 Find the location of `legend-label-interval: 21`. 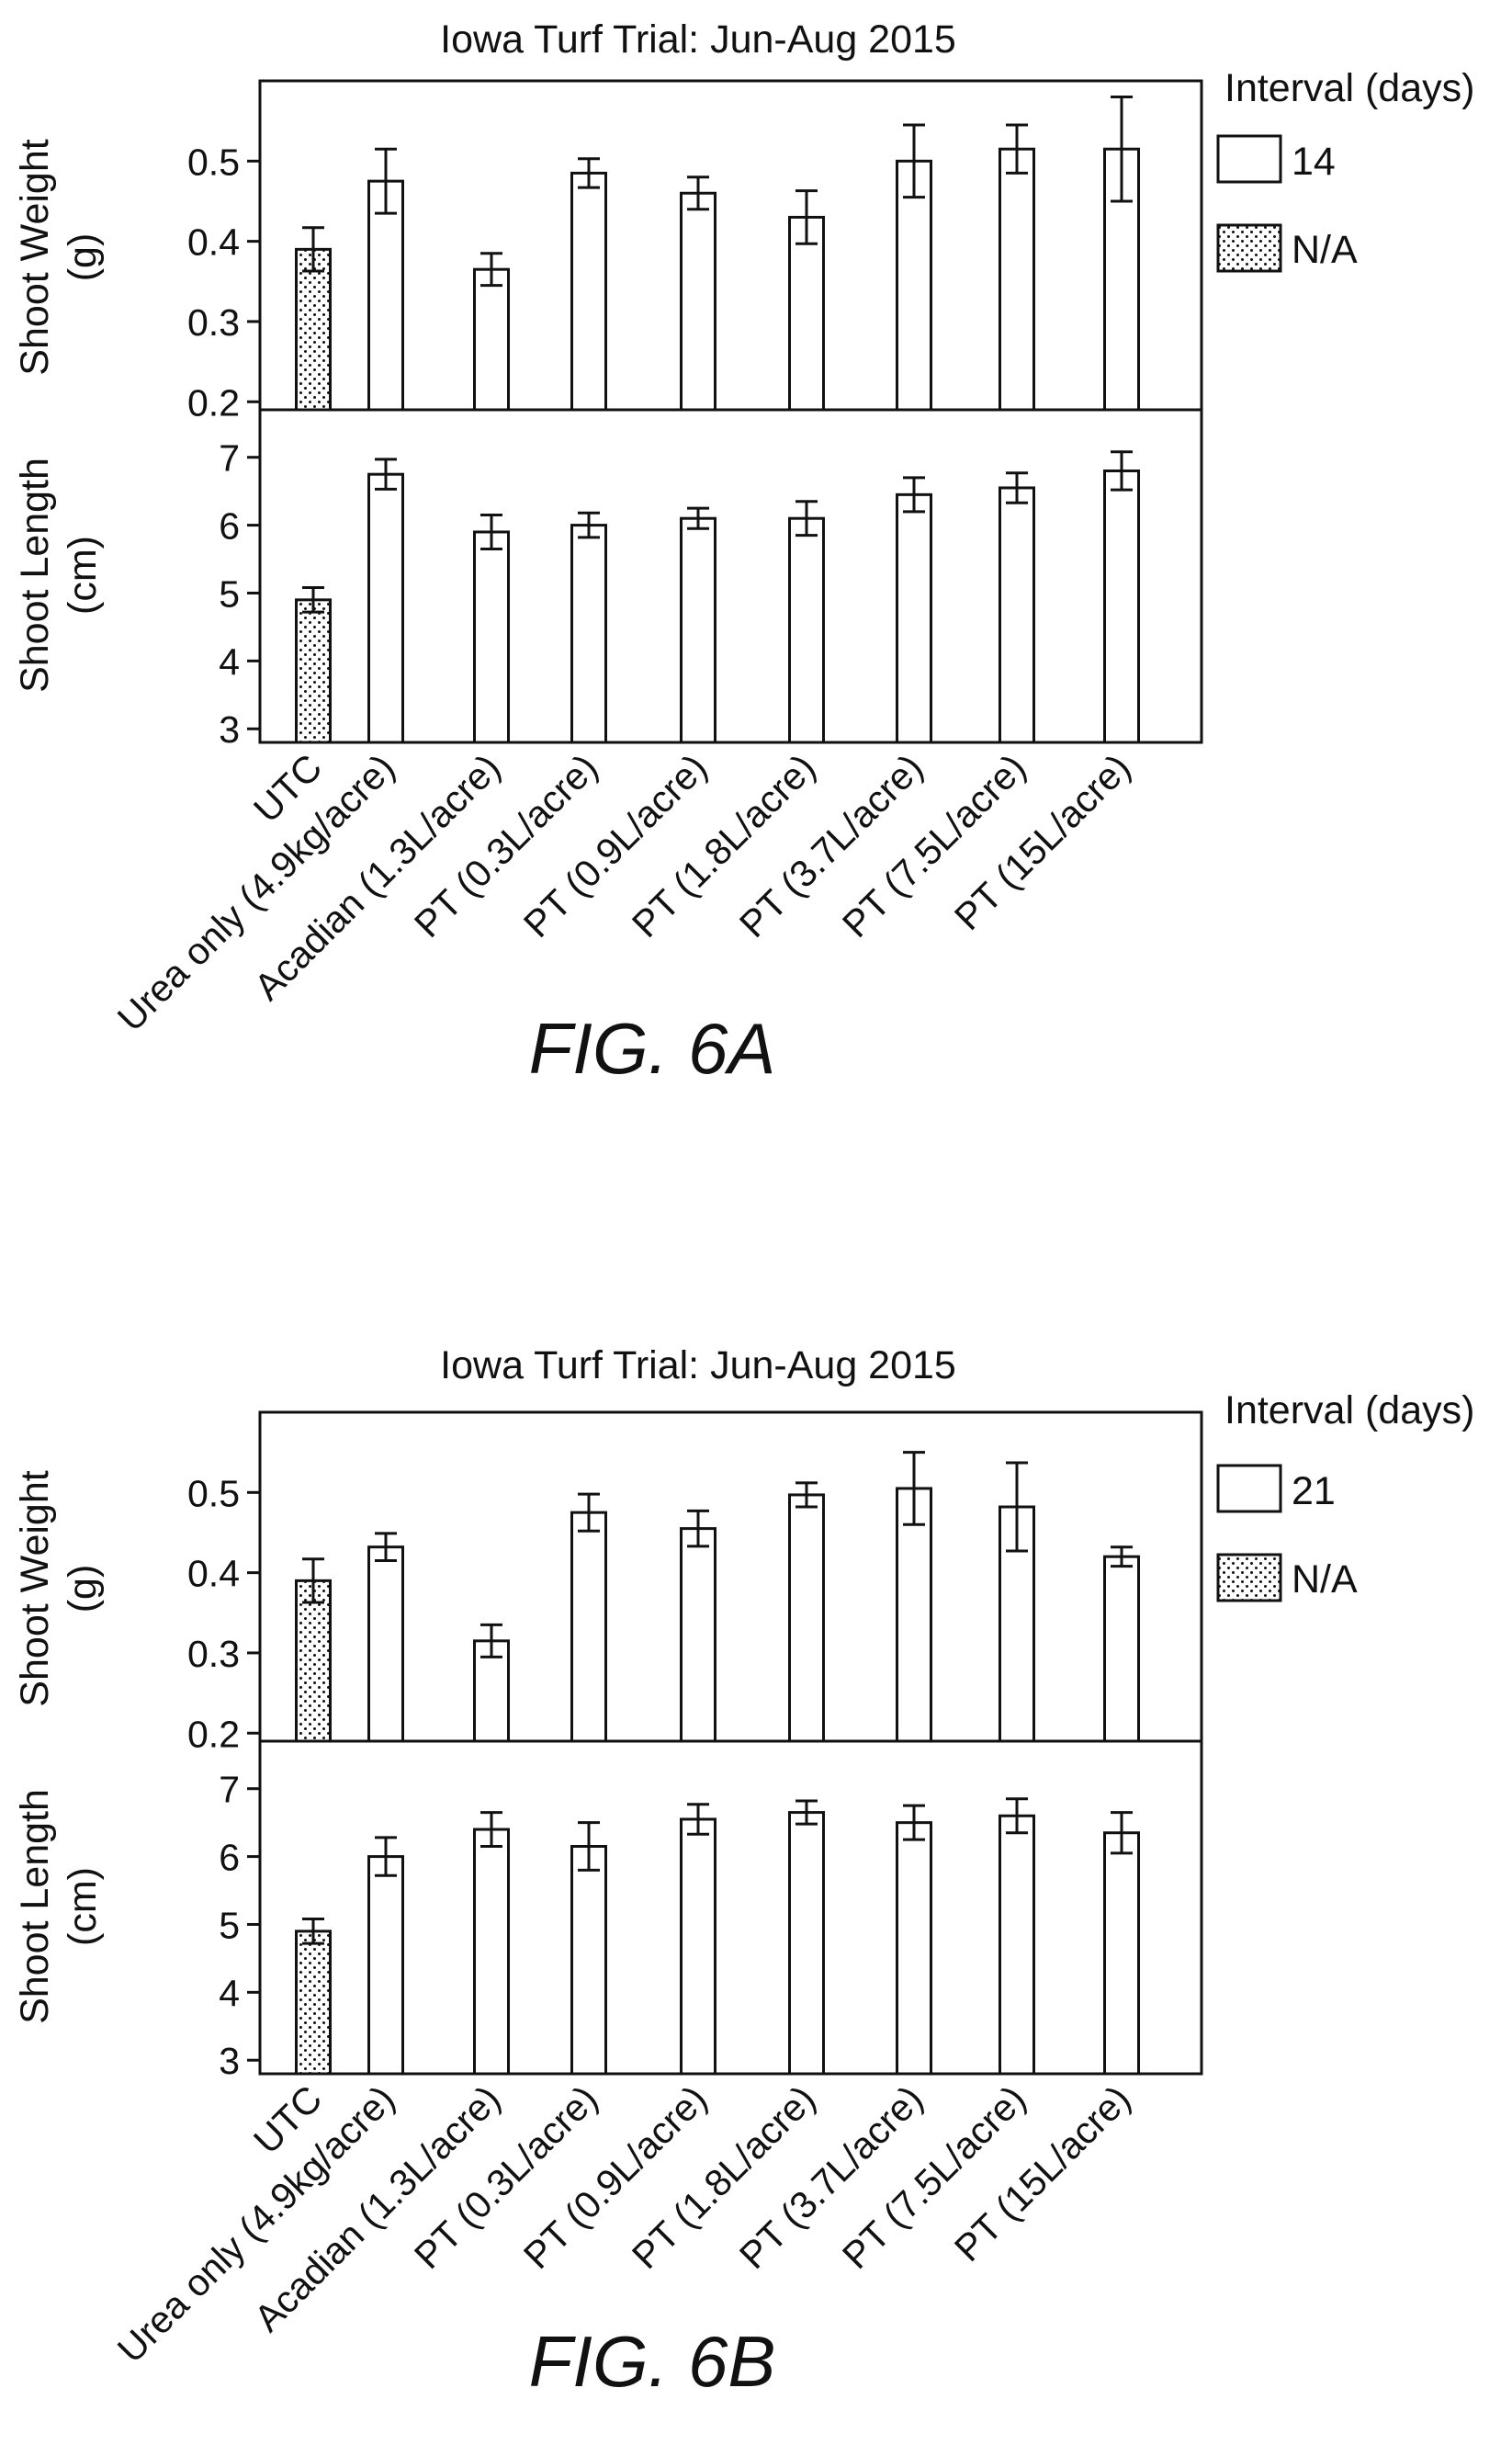

legend-label-interval: 21 is located at coordinates (1314, 1491).